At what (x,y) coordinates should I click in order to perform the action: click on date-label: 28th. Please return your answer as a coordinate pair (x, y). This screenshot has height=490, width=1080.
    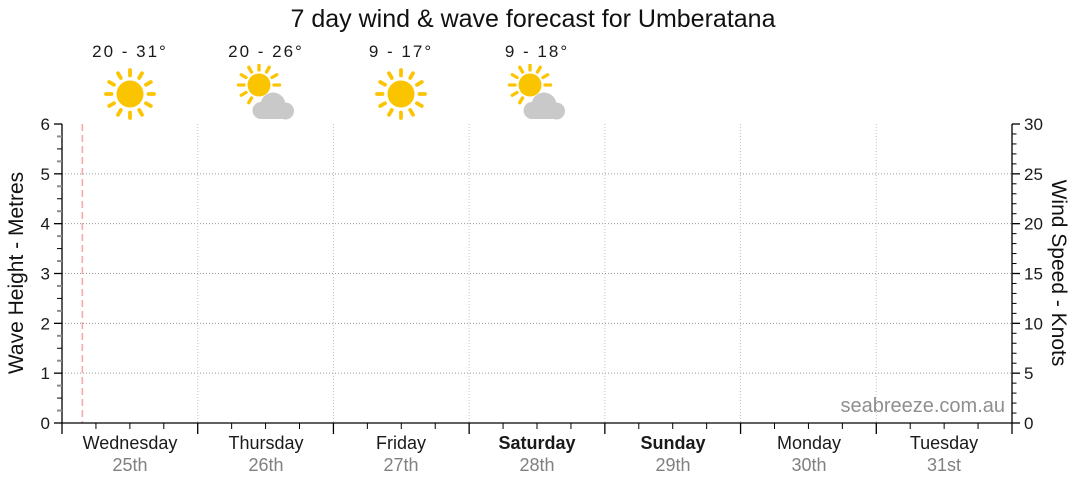
    Looking at the image, I should click on (537, 465).